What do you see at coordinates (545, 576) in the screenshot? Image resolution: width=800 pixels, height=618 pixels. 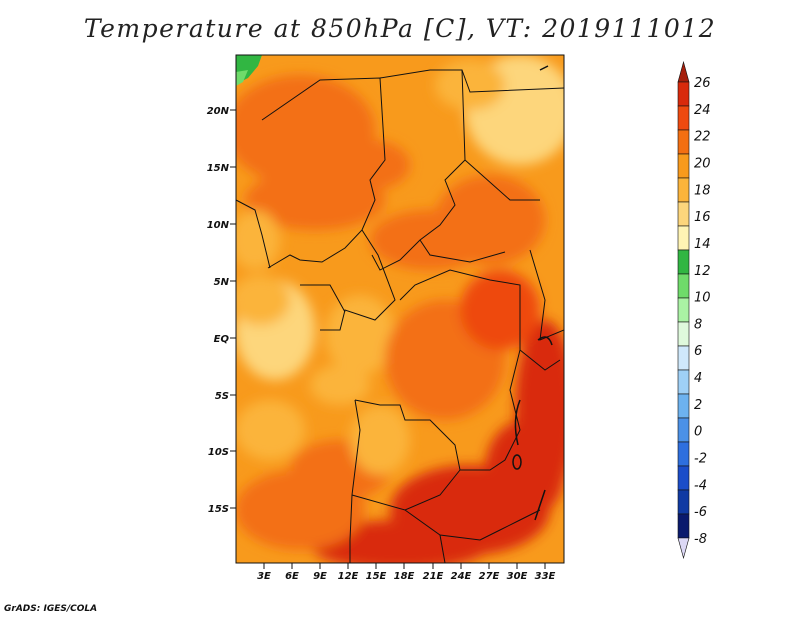 I see `lon-tick-label: 33E` at bounding box center [545, 576].